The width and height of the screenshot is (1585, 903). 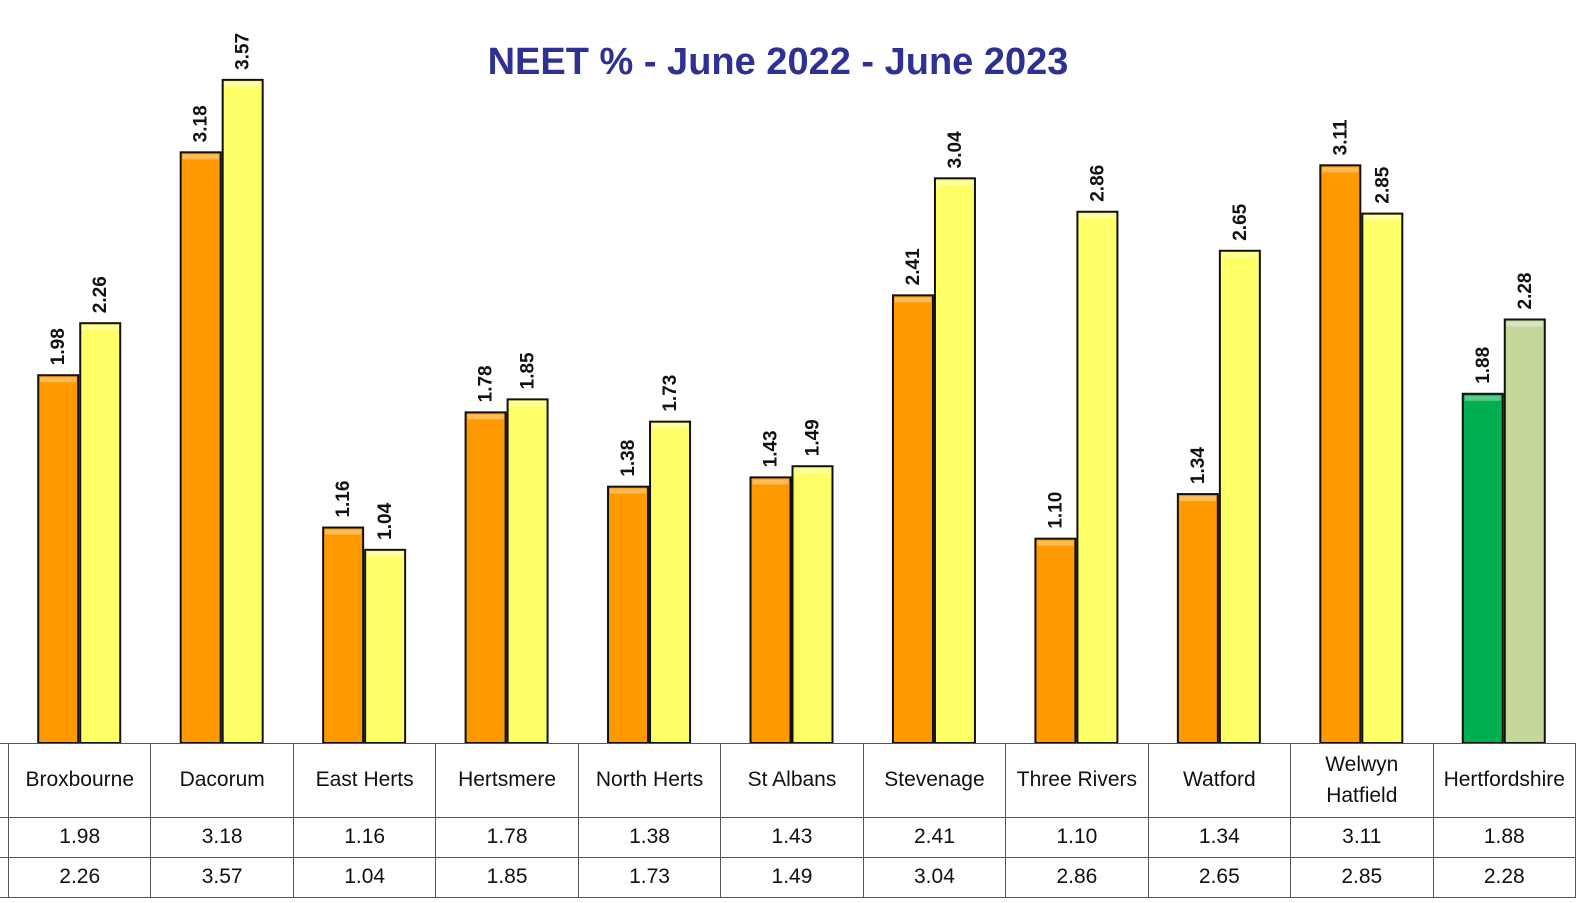 I want to click on value-label: 2.26, so click(x=100, y=294).